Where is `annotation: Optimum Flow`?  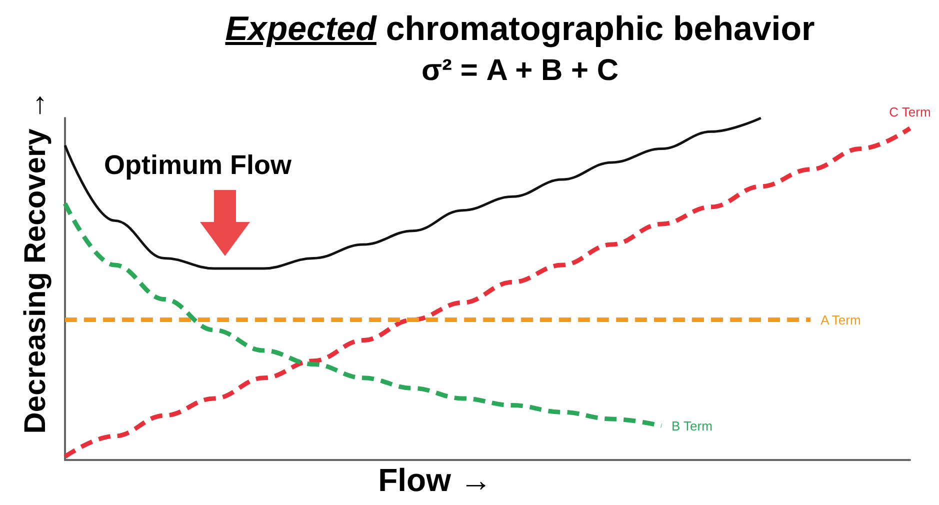 annotation: Optimum Flow is located at coordinates (198, 165).